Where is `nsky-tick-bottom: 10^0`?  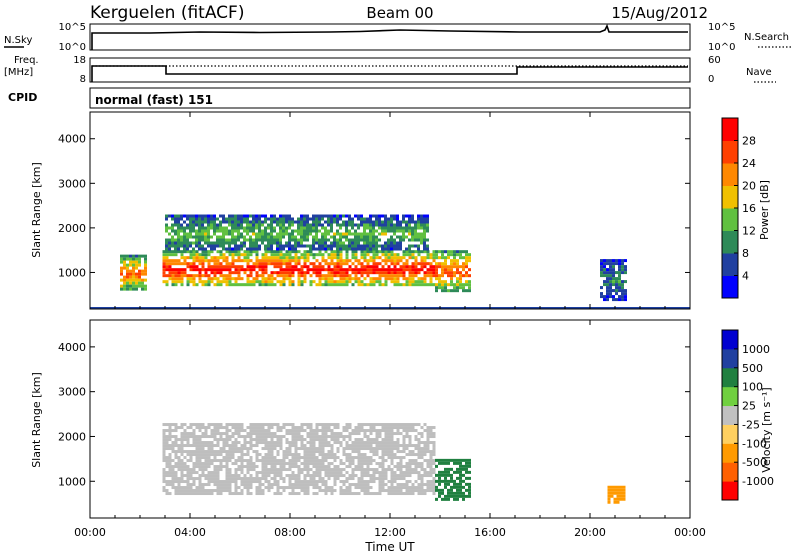
nsky-tick-bottom: 10^0 is located at coordinates (72, 47).